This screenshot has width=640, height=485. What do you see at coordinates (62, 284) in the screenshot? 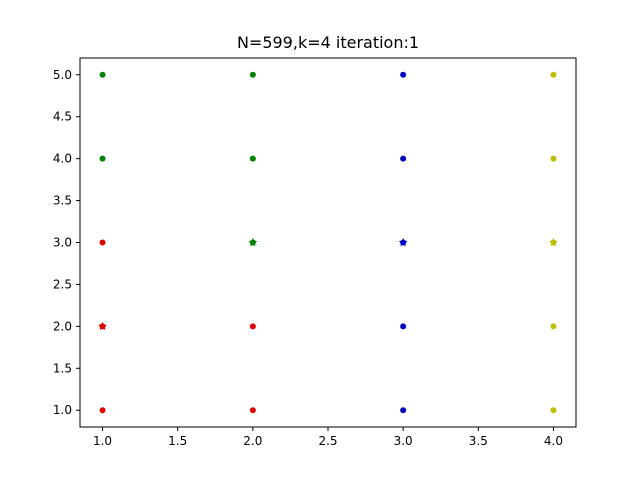
I see `y-tick-label: 2.5` at bounding box center [62, 284].